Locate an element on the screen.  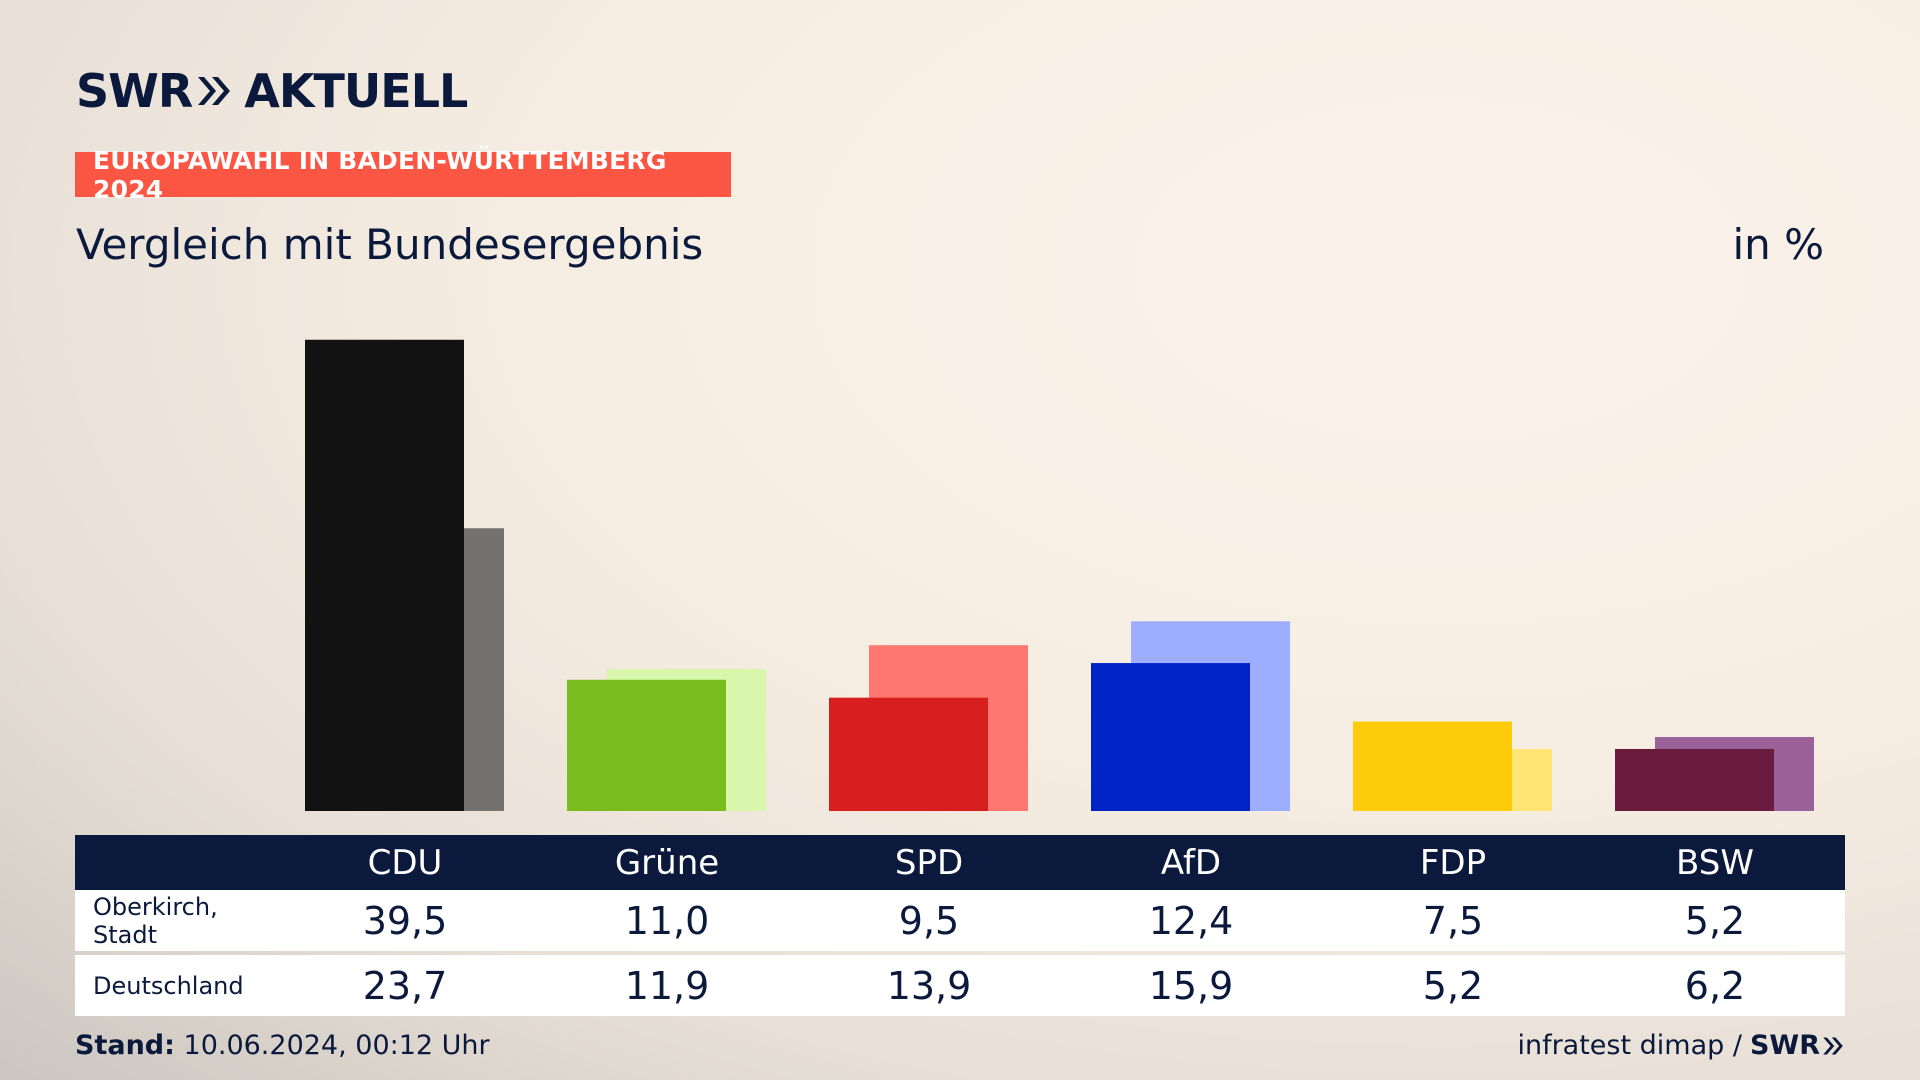
table-cell: 13,9 is located at coordinates (929, 985).